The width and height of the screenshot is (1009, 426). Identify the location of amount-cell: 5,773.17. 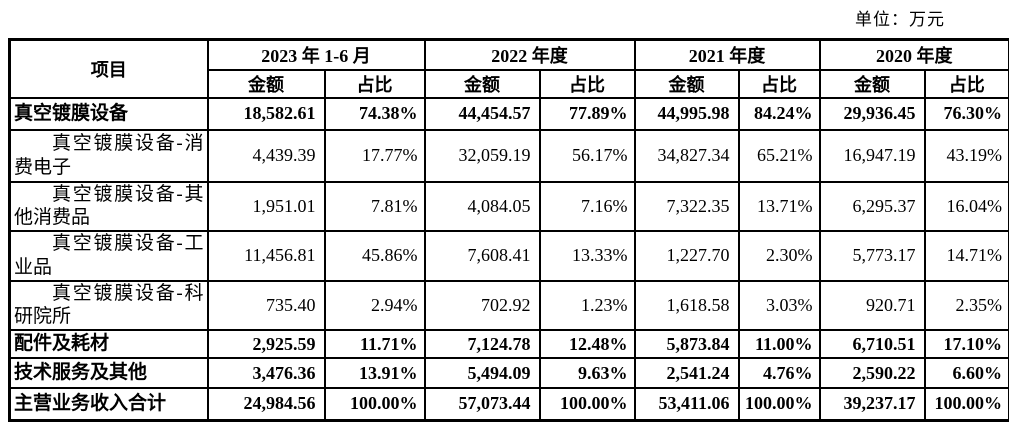
(872, 256).